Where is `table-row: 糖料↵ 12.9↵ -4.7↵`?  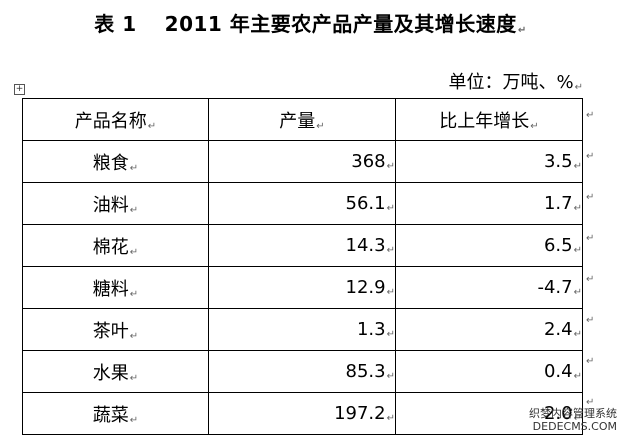 table-row: 糖料↵ 12.9↵ -4.7↵ is located at coordinates (302, 287).